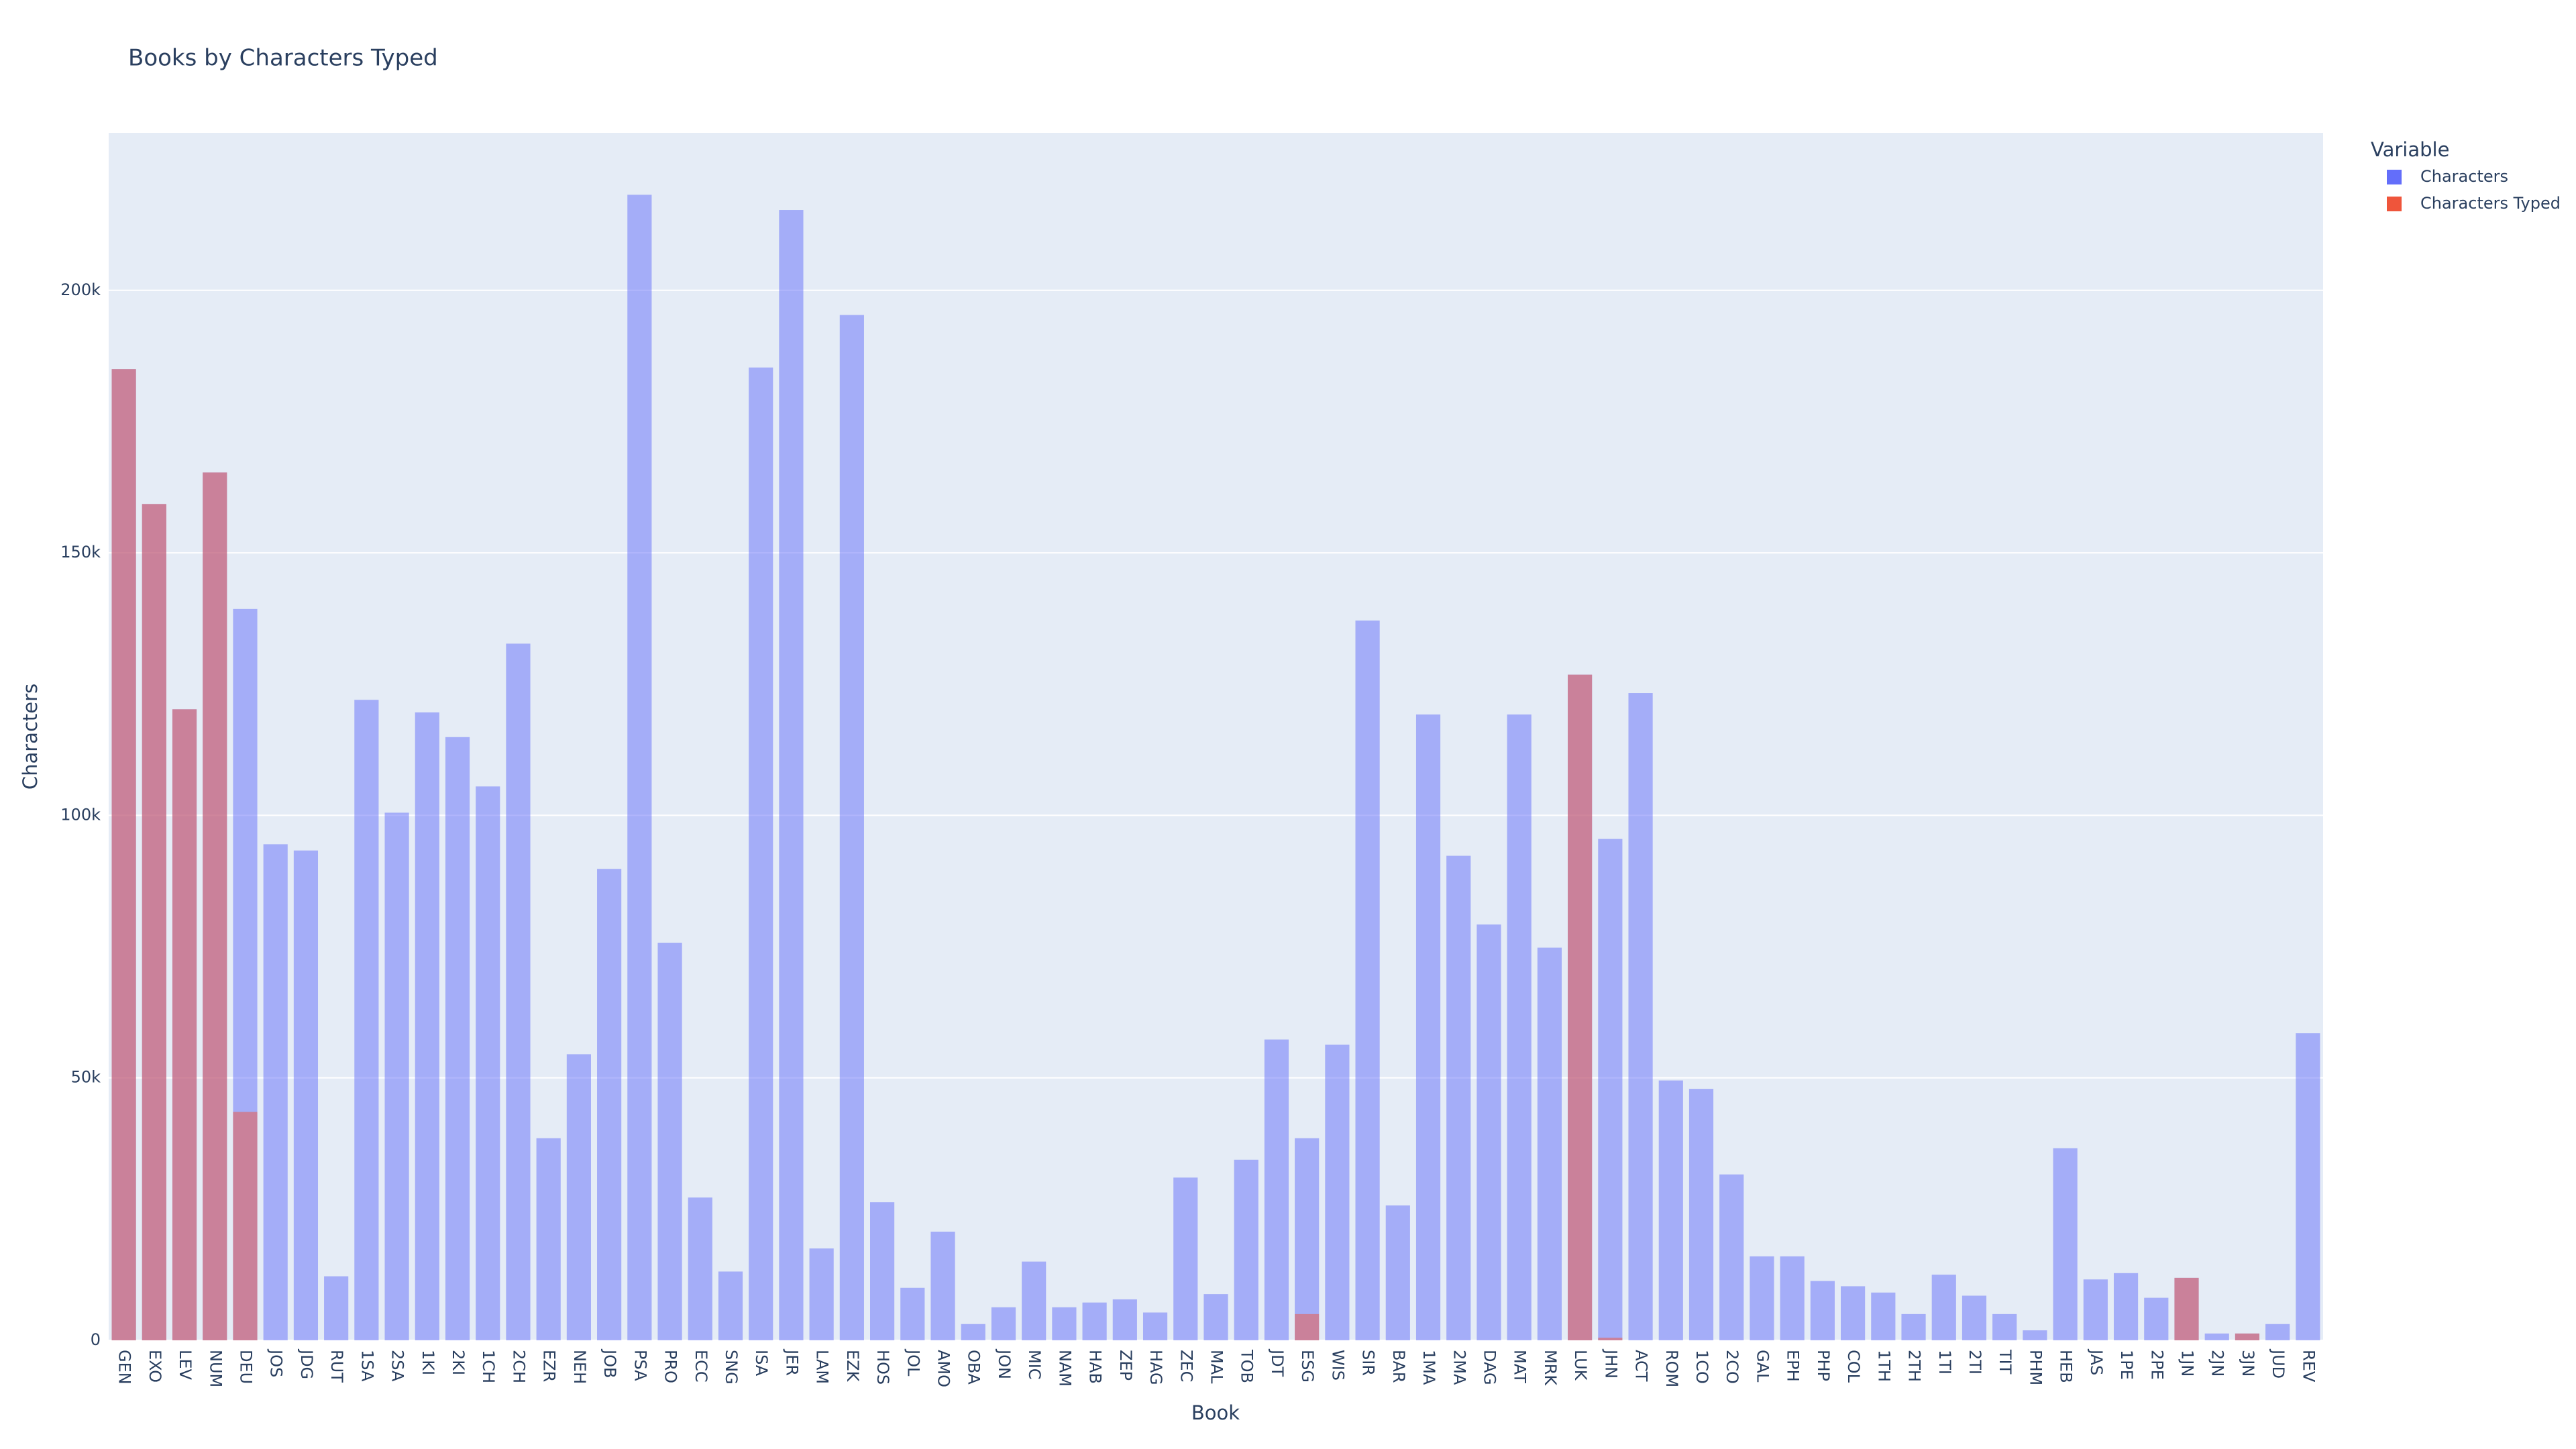 The width and height of the screenshot is (2576, 1449). What do you see at coordinates (1883, 1366) in the screenshot?
I see `x-tick-label: 1TH` at bounding box center [1883, 1366].